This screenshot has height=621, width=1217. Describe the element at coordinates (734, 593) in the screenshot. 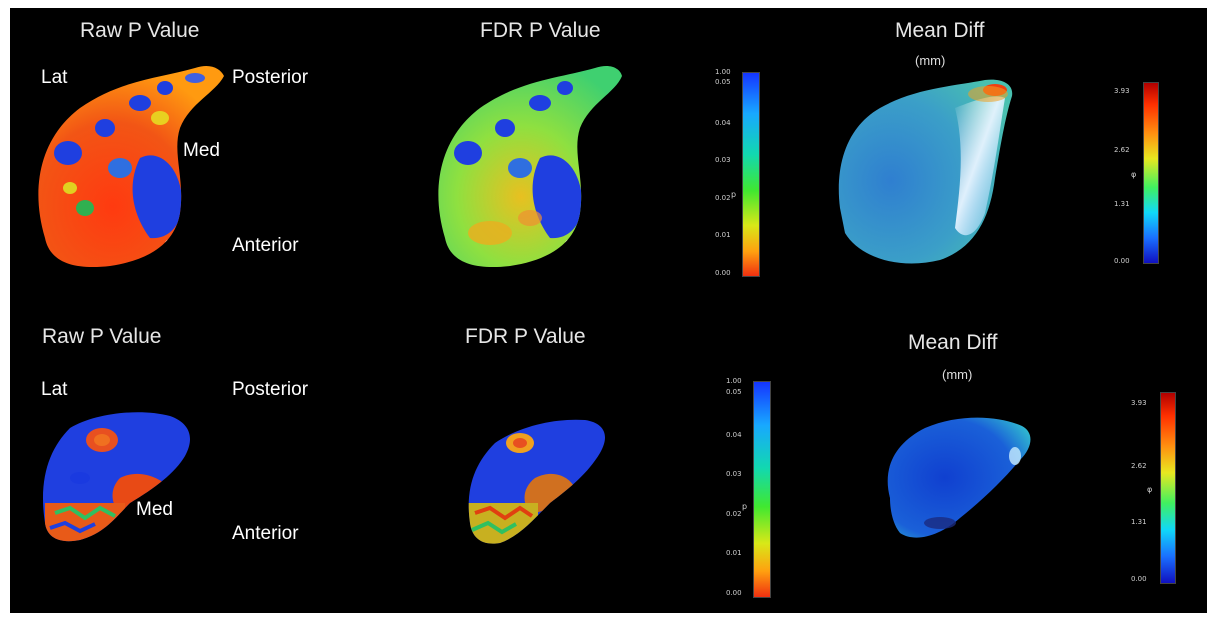

I see `p-tick-bottom-6: 0.00` at that location.